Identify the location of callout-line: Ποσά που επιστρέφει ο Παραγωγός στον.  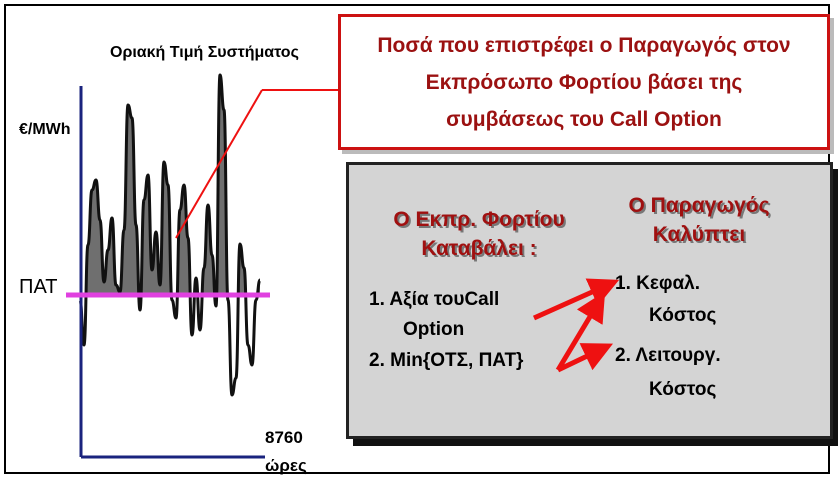
(584, 45).